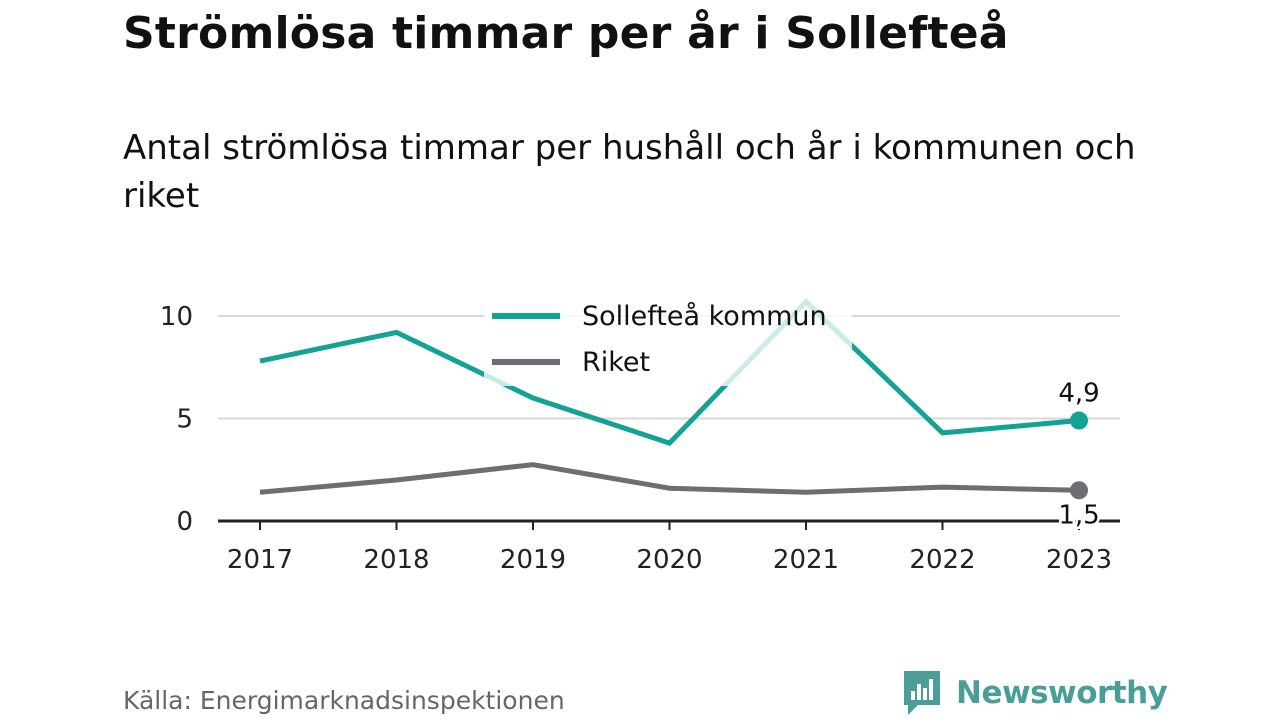  I want to click on x-tick-label: 2018, so click(396, 560).